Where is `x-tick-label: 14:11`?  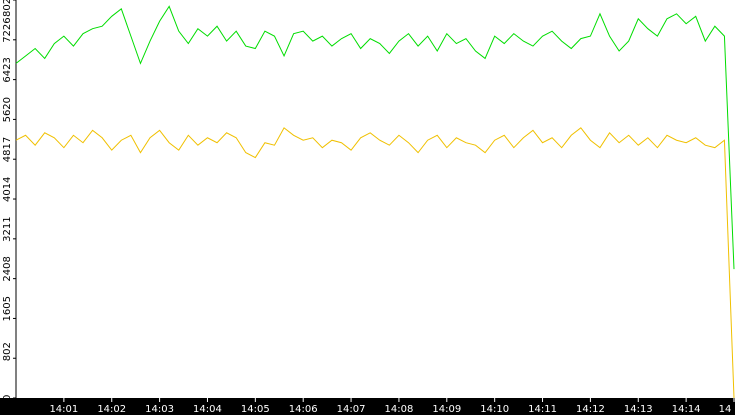 x-tick-label: 14:11 is located at coordinates (542, 409).